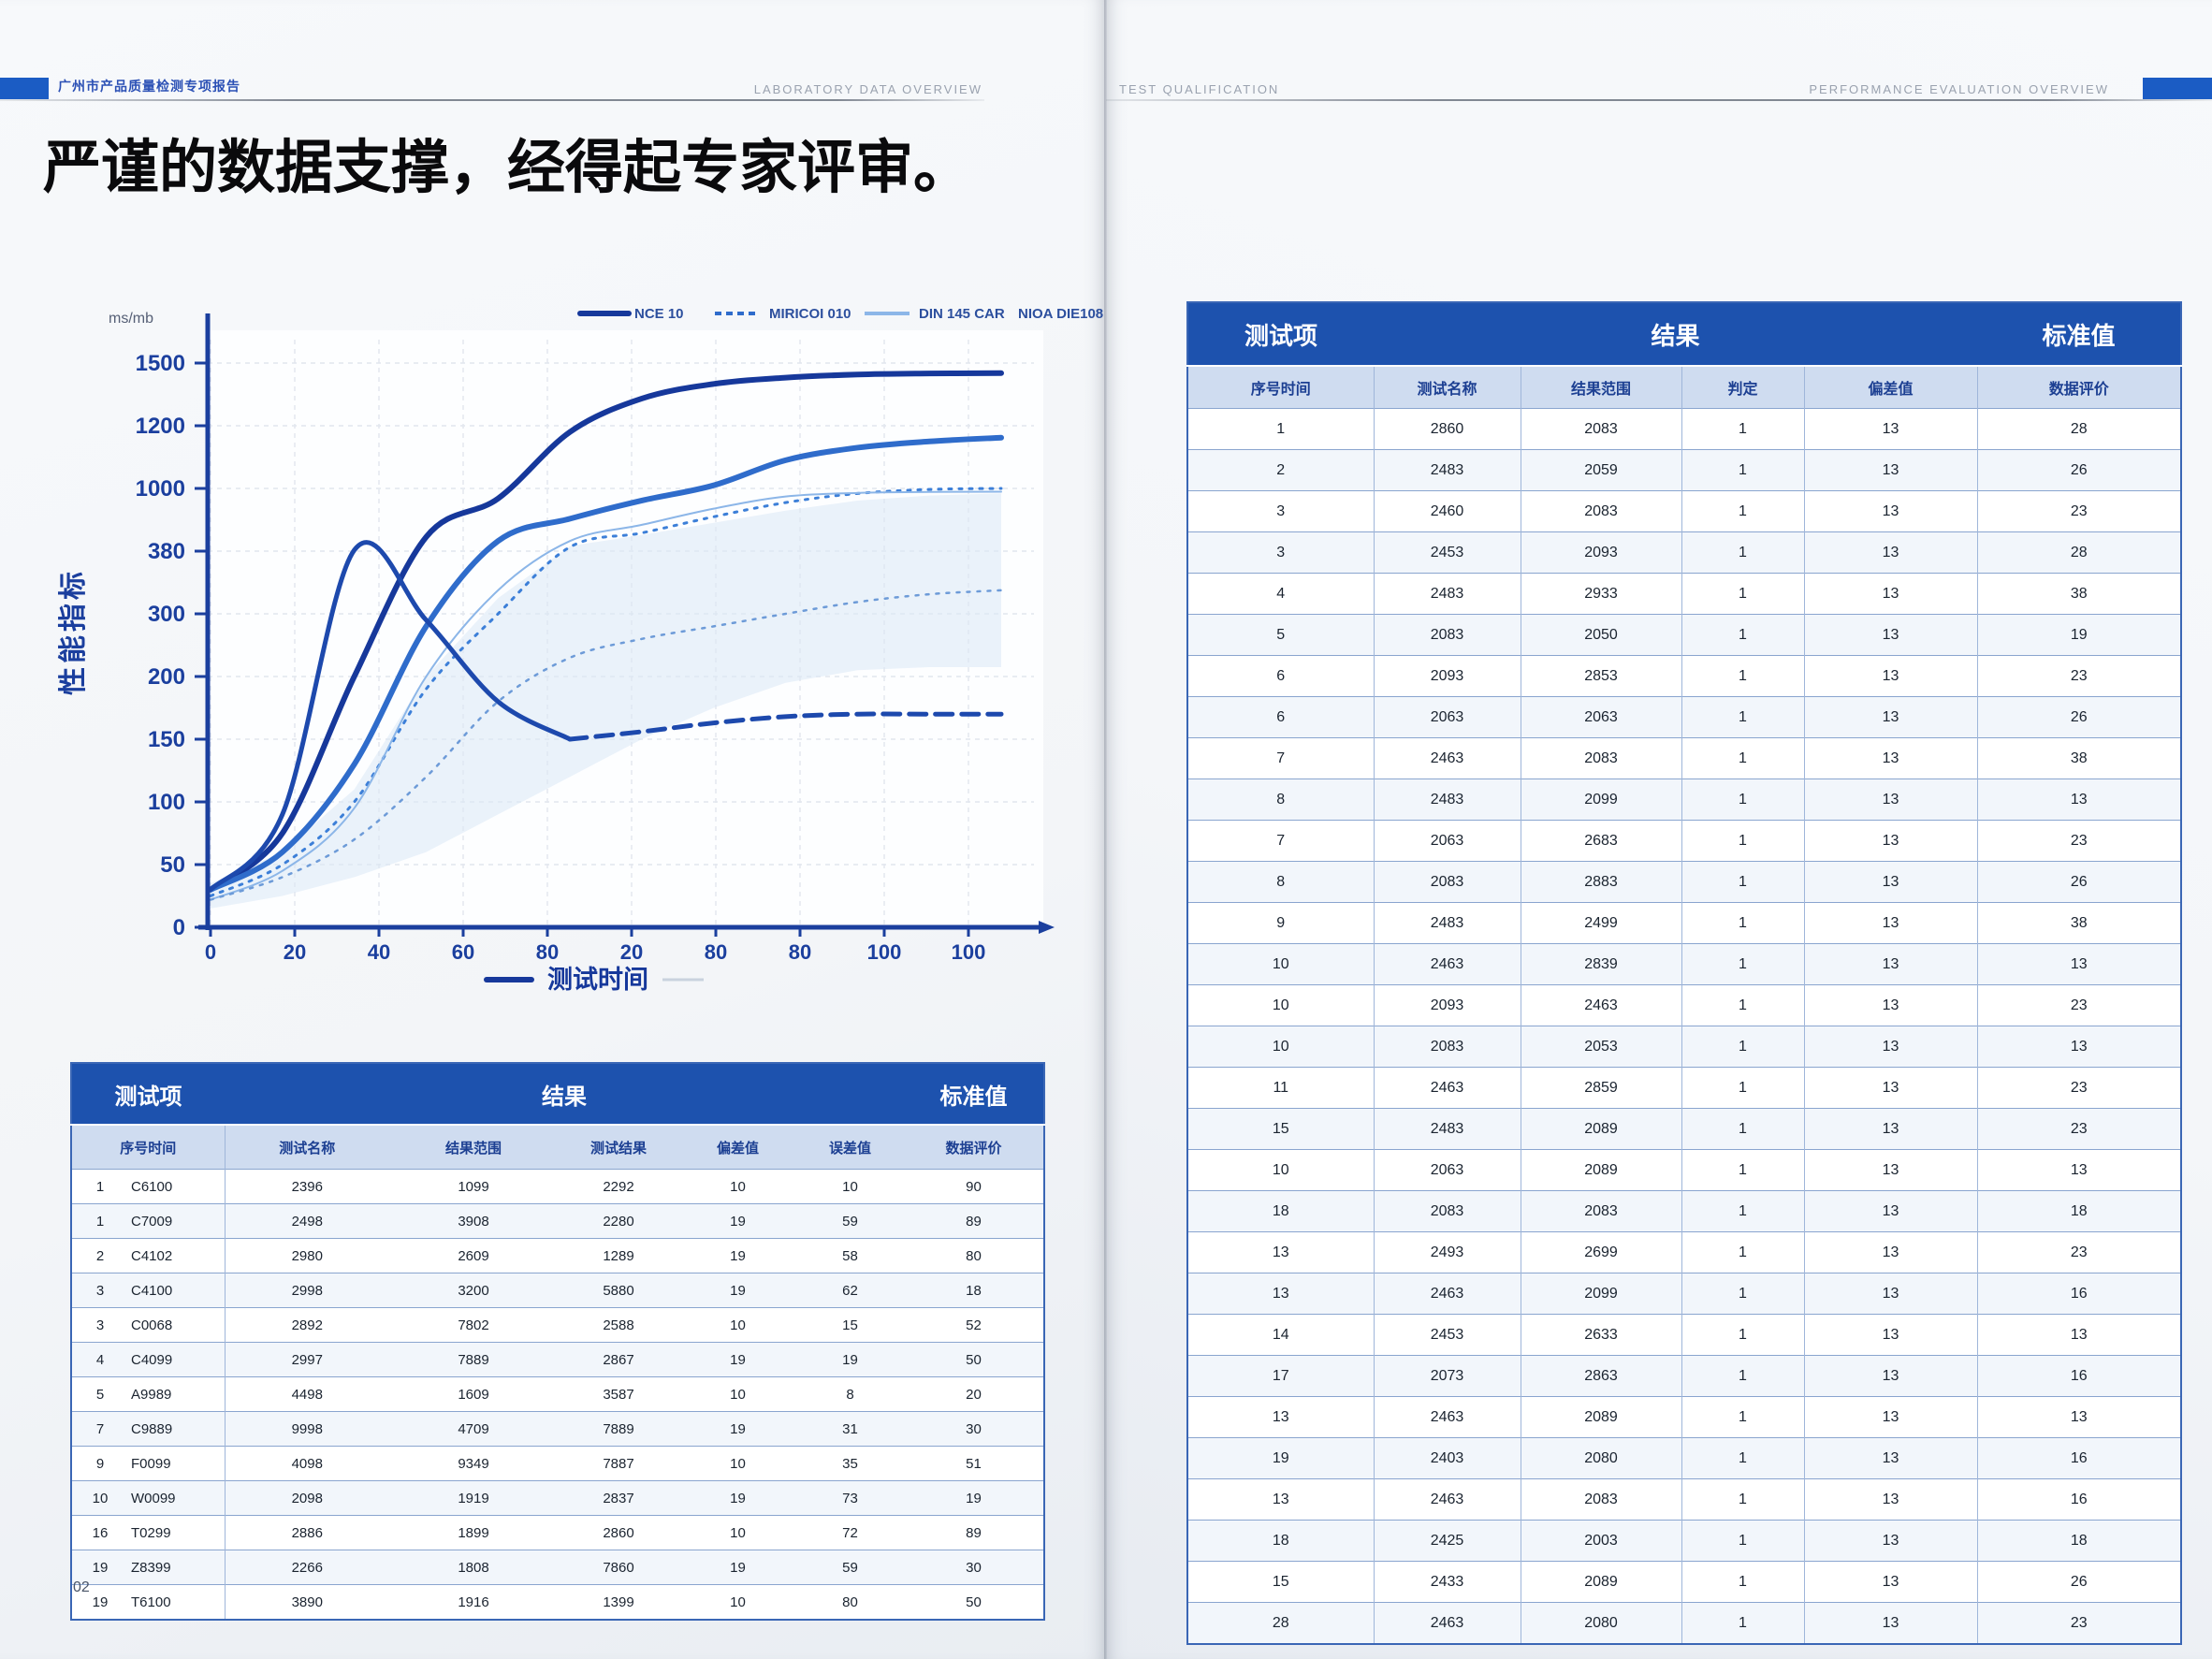 This screenshot has height=1659, width=2212. What do you see at coordinates (850, 1394) in the screenshot?
I see `table-cell: 8` at bounding box center [850, 1394].